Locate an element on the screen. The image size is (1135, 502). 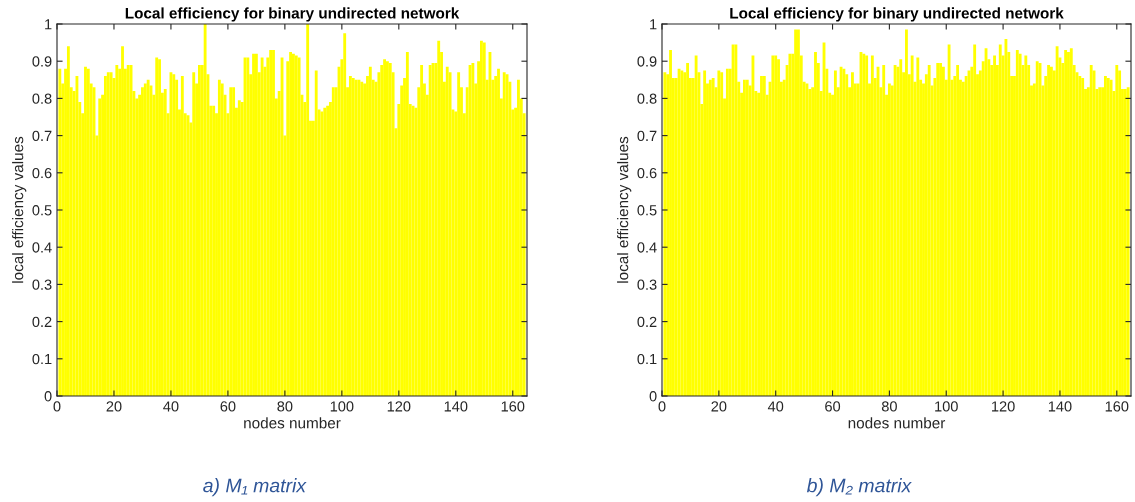
x-tick-label: 20 is located at coordinates (114, 406).